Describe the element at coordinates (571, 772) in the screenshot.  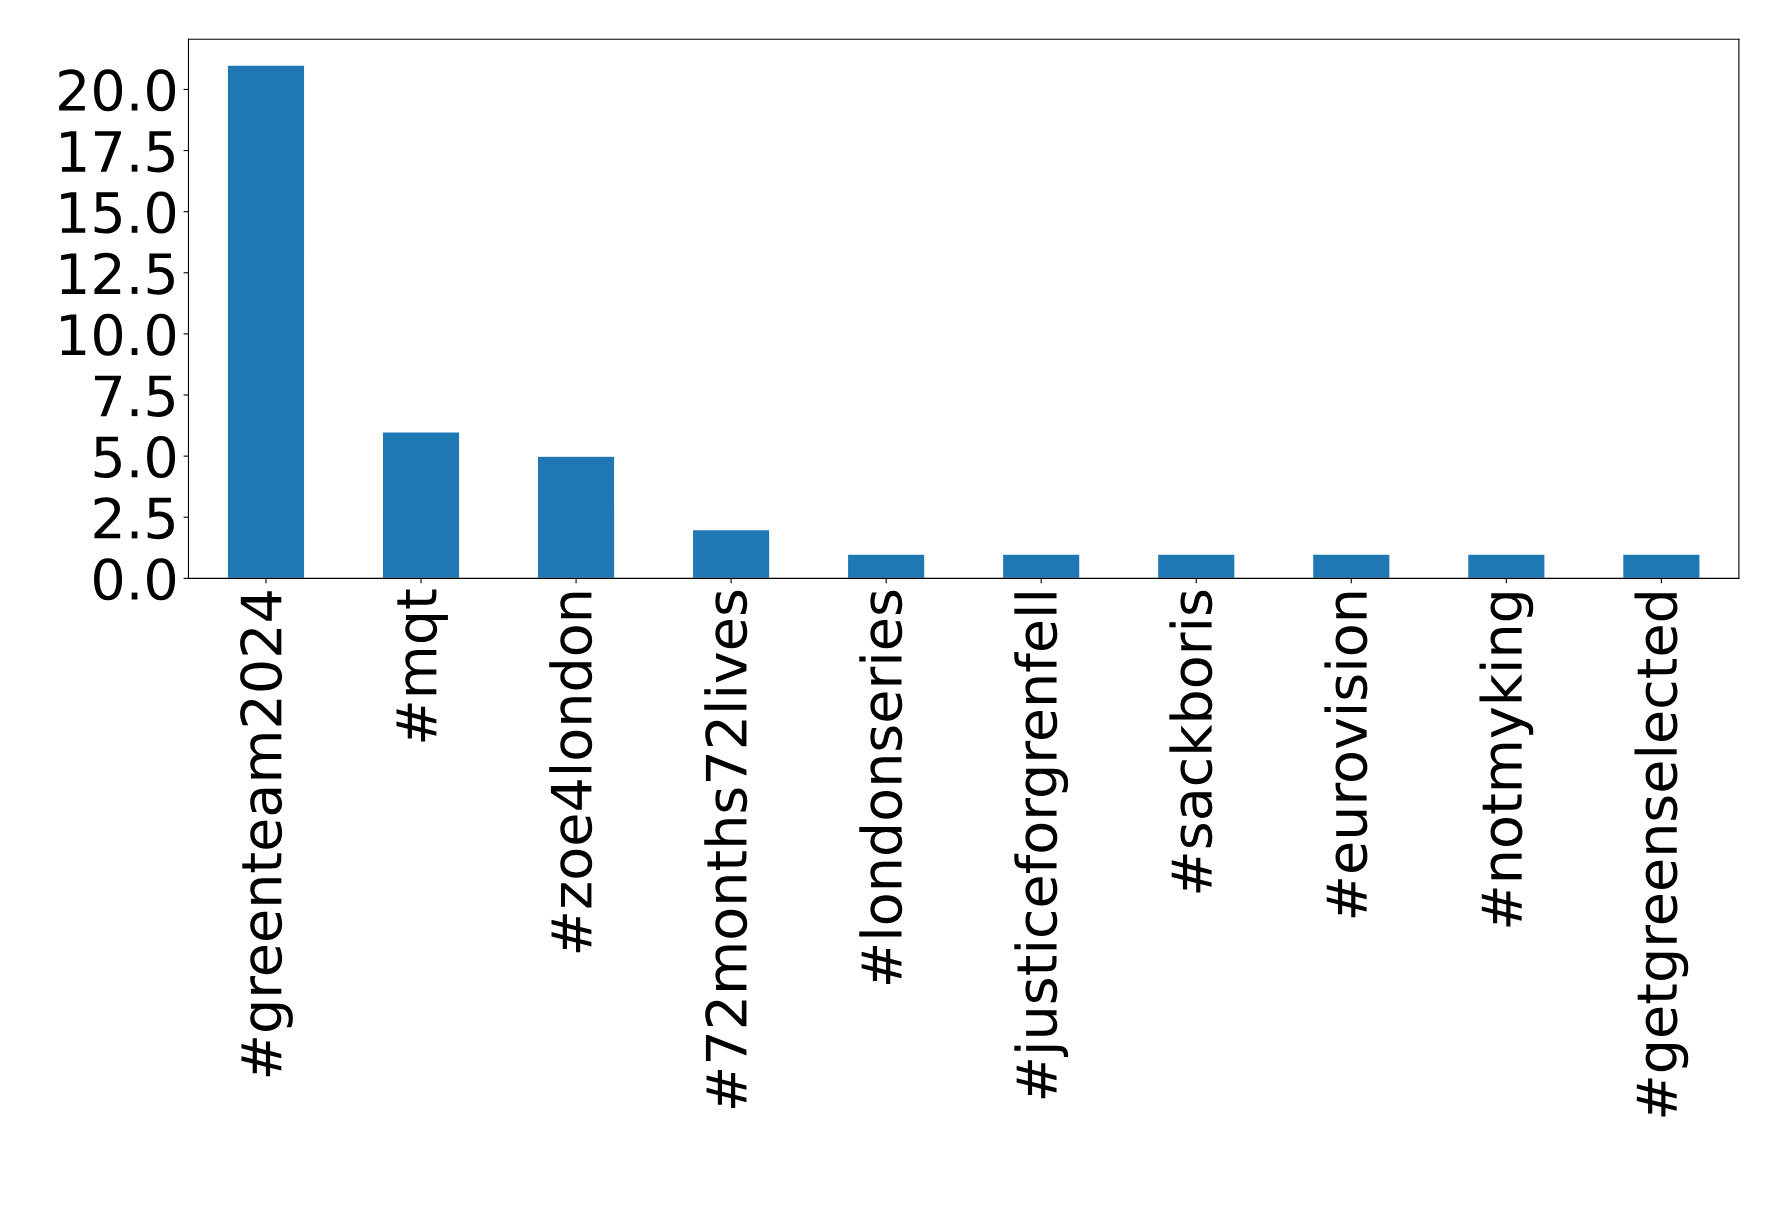
I see `x-tick-label: #zoe4london` at that location.